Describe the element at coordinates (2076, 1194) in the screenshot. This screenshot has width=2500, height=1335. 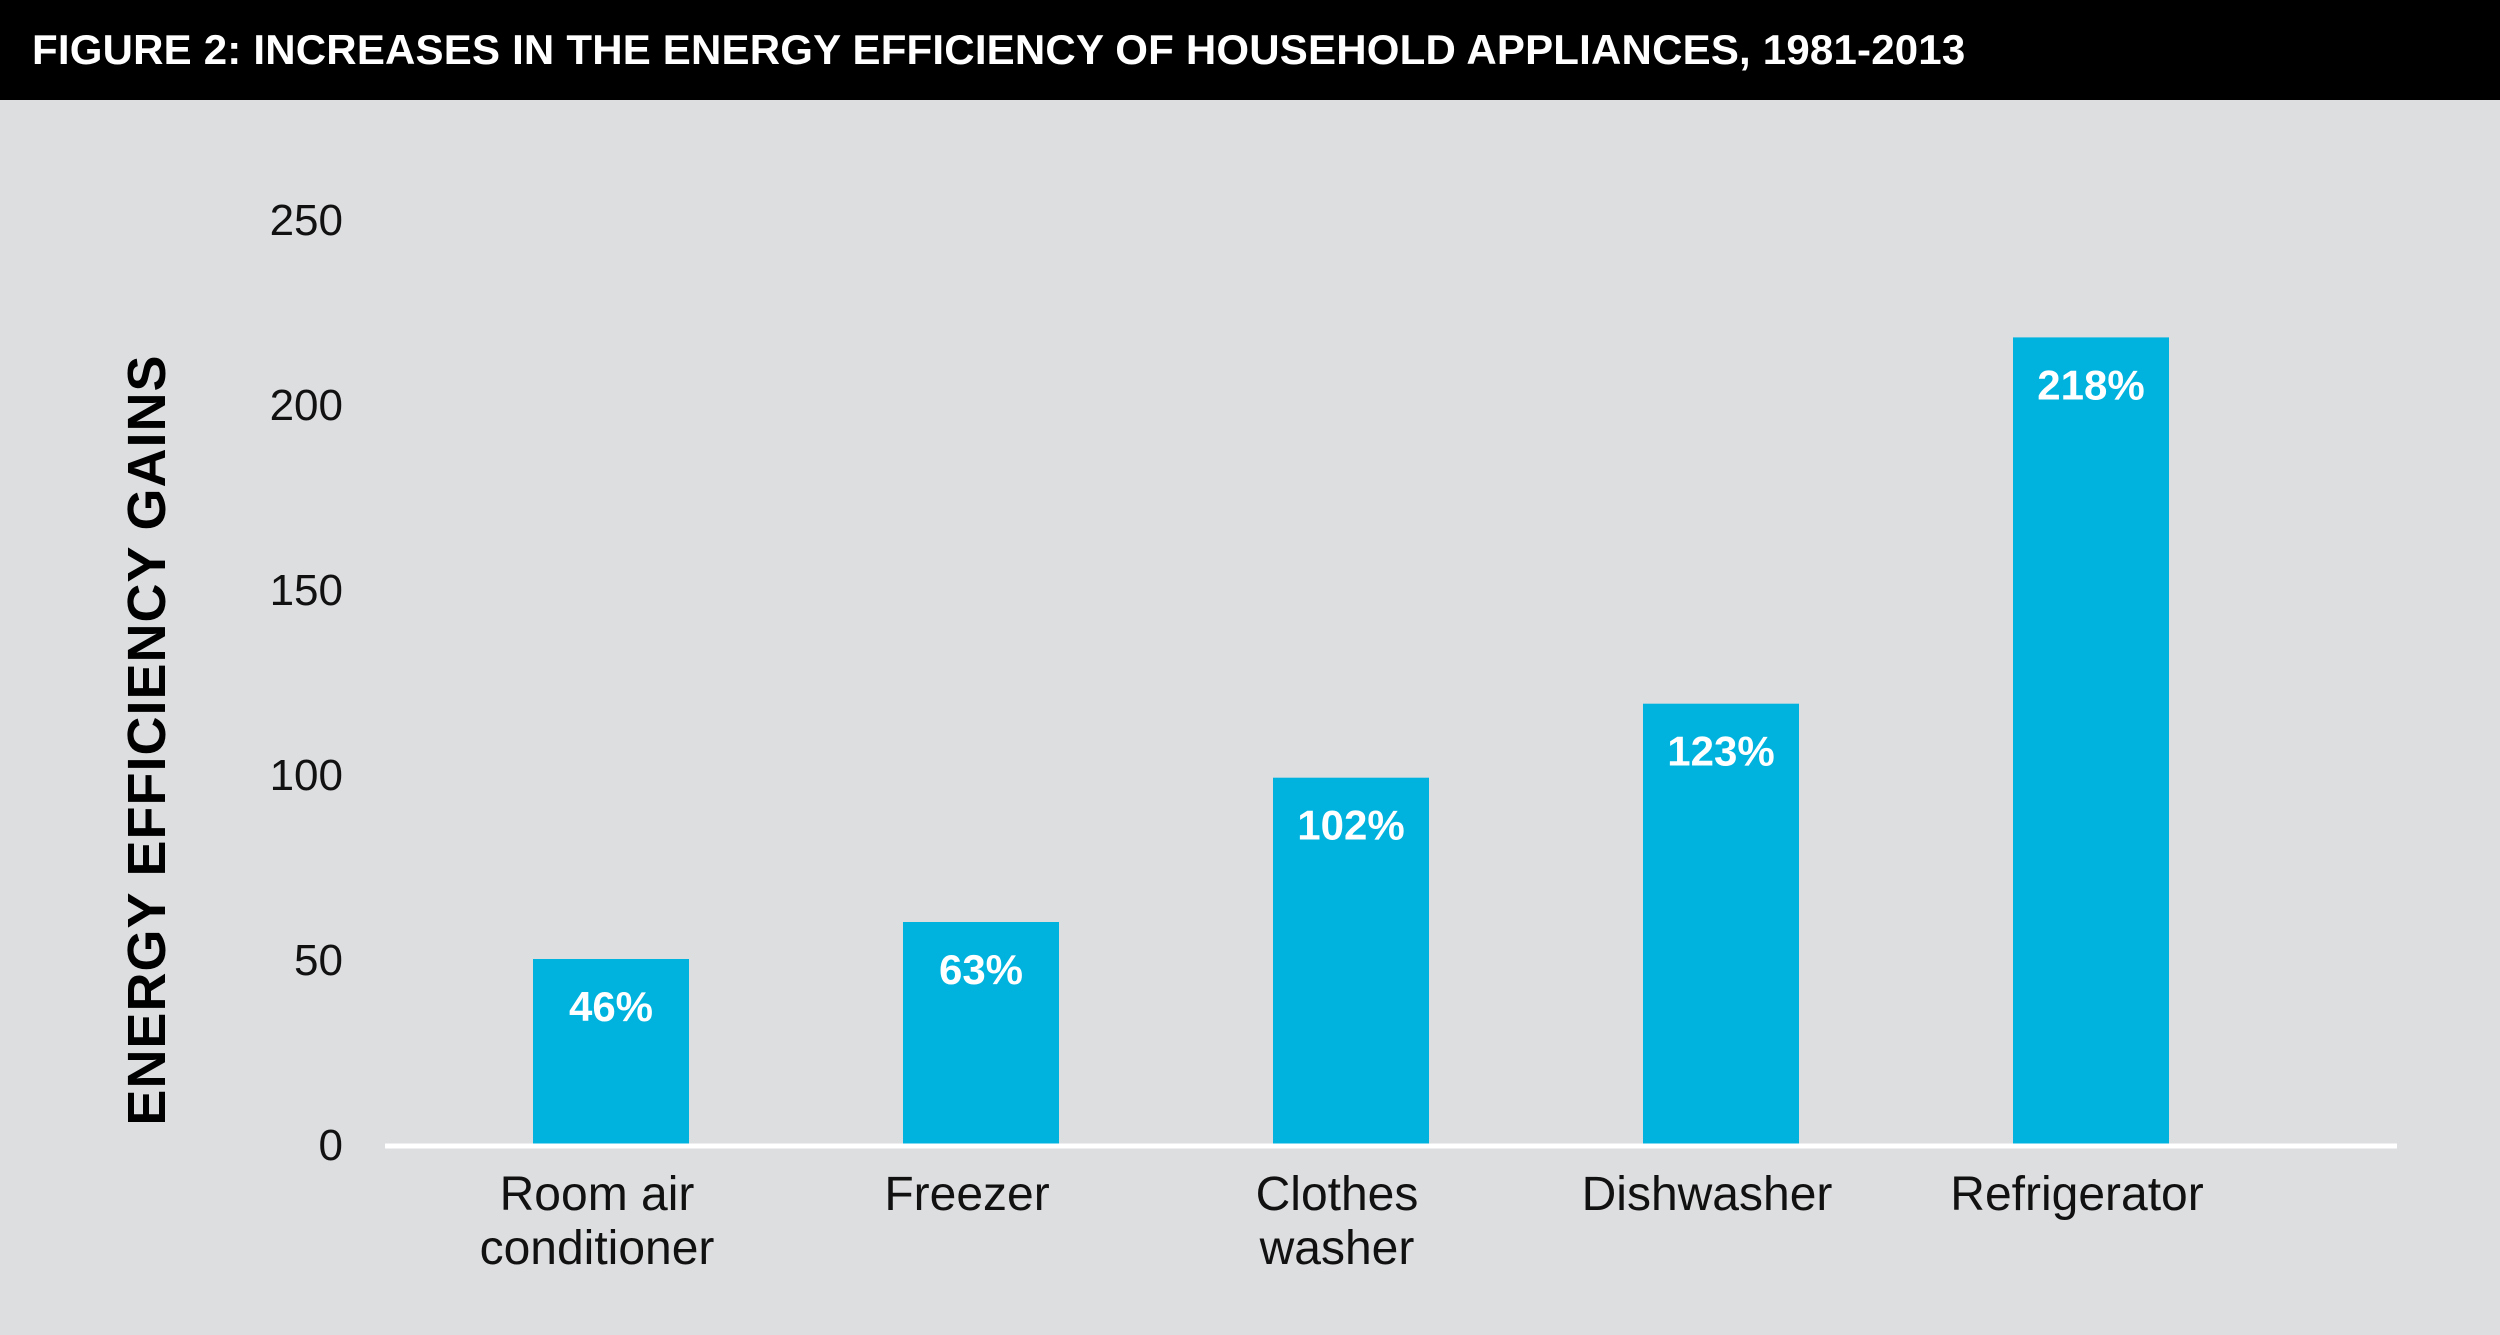
I see `x-category-label: Refrigerator` at that location.